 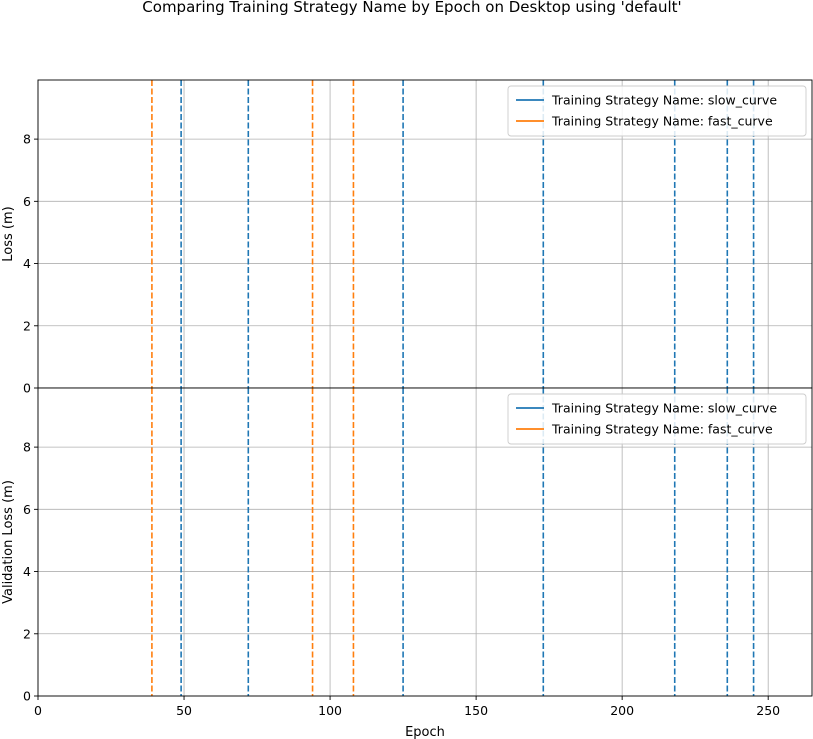 I want to click on x-tick-label: 50, so click(x=184, y=710).